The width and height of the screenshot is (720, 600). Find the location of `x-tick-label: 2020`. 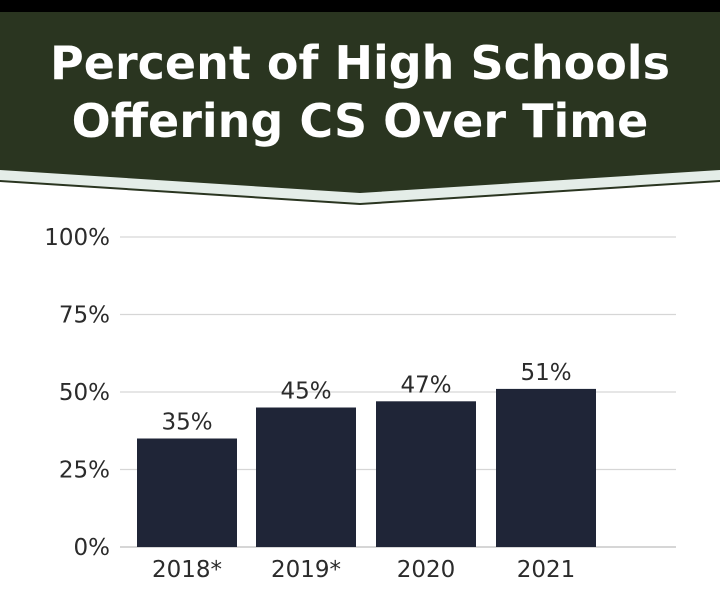

x-tick-label: 2020 is located at coordinates (426, 570).